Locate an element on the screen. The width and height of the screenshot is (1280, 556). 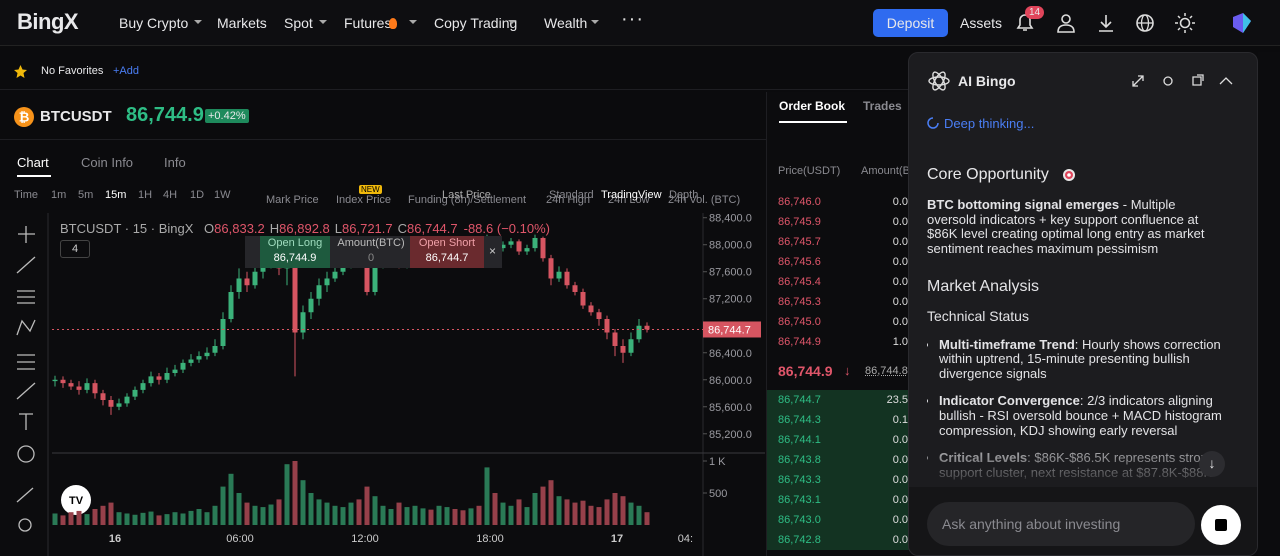
deposit-button: Deposit is located at coordinates (910, 23).